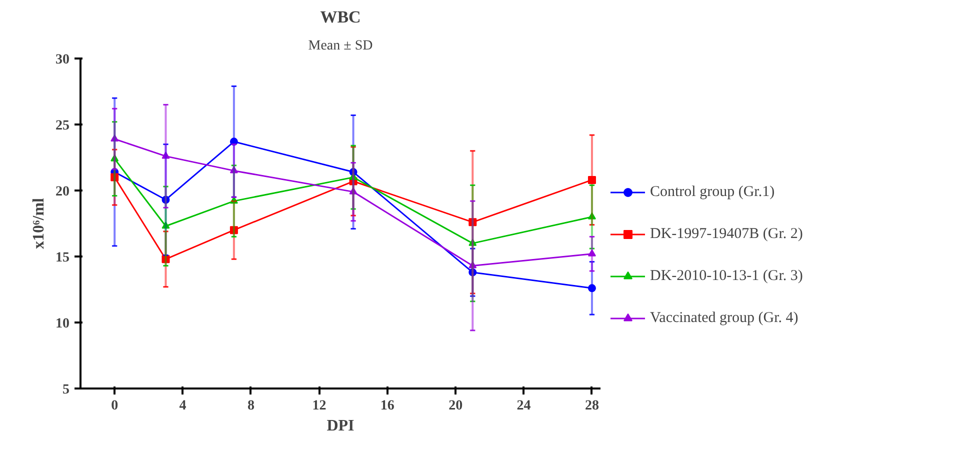 The width and height of the screenshot is (972, 471). What do you see at coordinates (63, 60) in the screenshot?
I see `y-tick-label: 30` at bounding box center [63, 60].